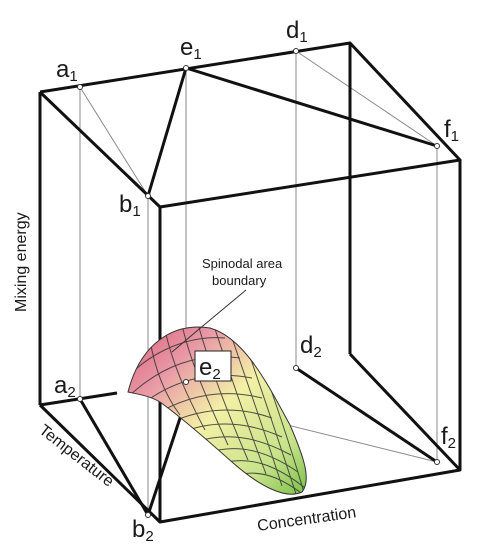 This screenshot has width=487, height=545. I want to click on axis-label-temperature: Temperature, so click(76, 456).